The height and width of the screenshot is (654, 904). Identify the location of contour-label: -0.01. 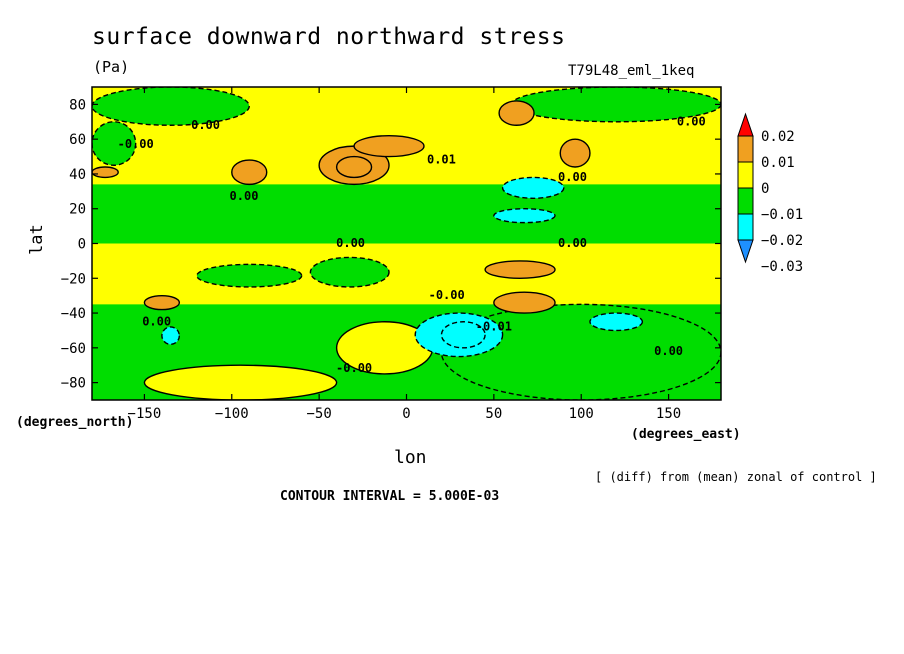
(494, 326).